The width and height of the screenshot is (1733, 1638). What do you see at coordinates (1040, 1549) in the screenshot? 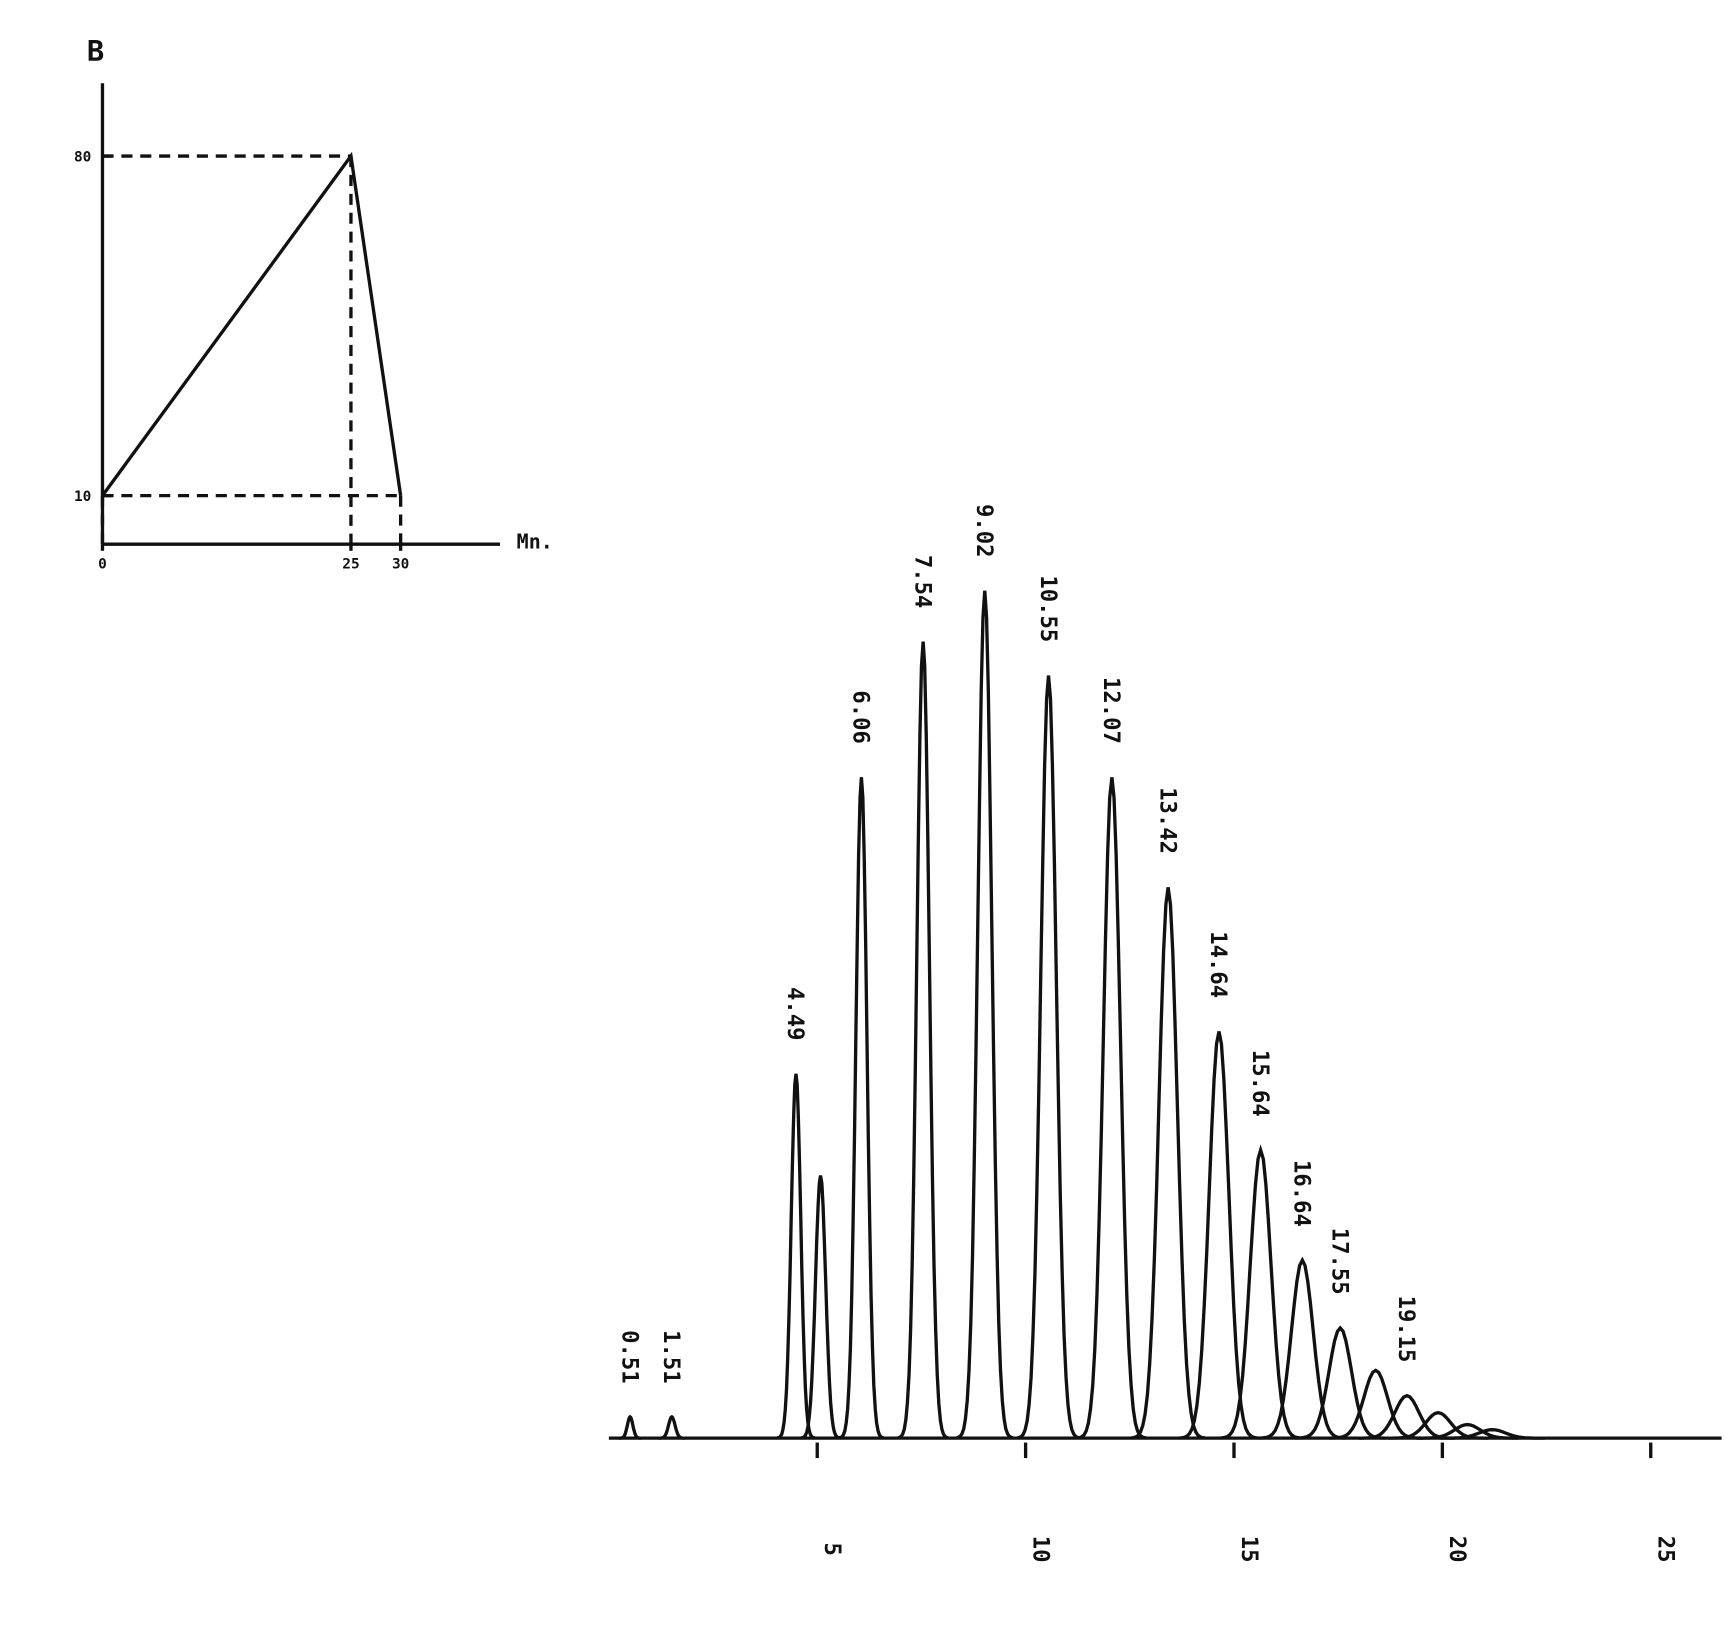
I see `x-tick-label: 10` at bounding box center [1040, 1549].